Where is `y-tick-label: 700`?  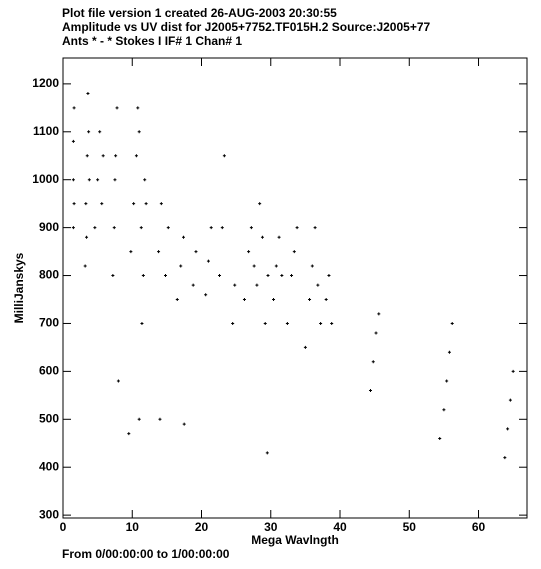 y-tick-label: 700 is located at coordinates (49, 323).